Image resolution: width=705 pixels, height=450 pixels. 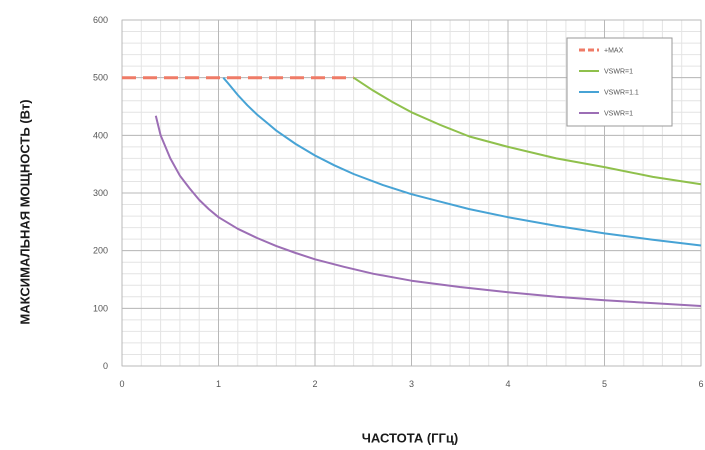 I want to click on y-axis-label: МАКСИМАЛЬНАЯ МОЩНОСТЬ (Вт), so click(x=25, y=212).